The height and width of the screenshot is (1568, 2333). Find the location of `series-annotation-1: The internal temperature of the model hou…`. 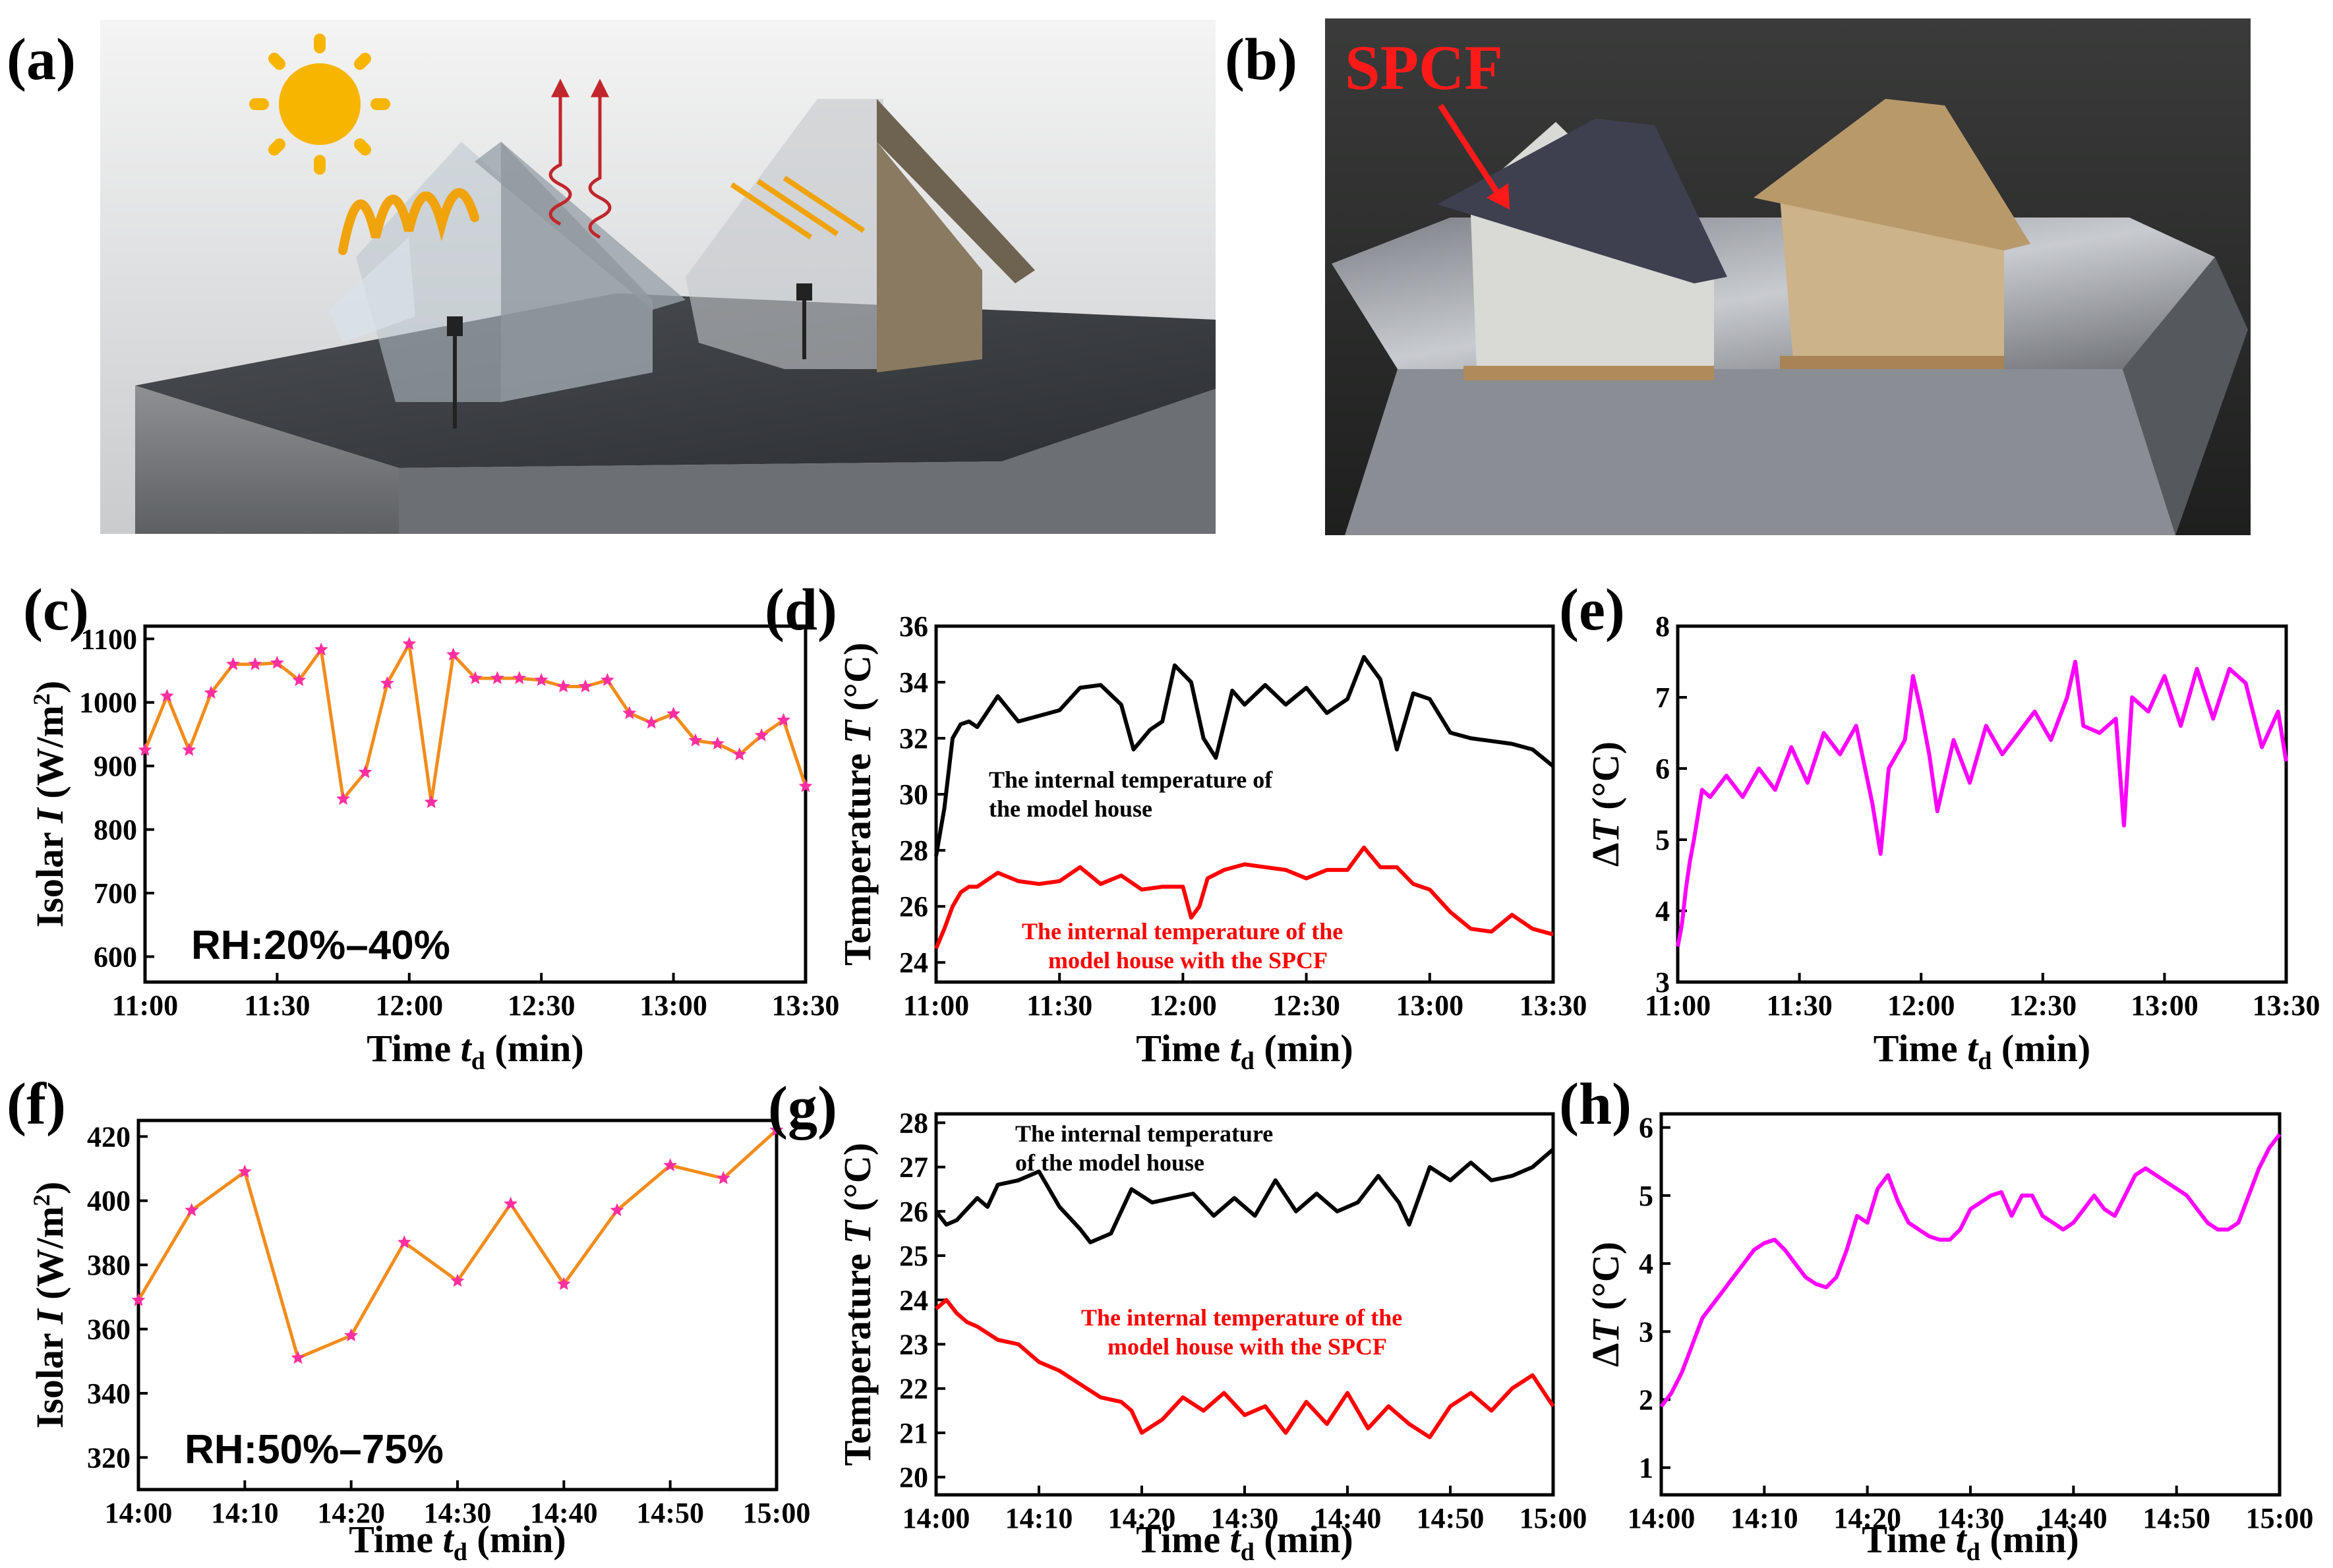

series-annotation-1: The internal temperature of the model hou… is located at coordinates (1182, 946).